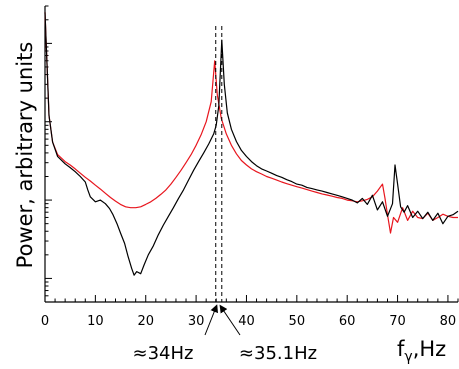 The height and width of the screenshot is (369, 459). I want to click on y-axis-label: Power, arbitrary units, so click(25, 155).